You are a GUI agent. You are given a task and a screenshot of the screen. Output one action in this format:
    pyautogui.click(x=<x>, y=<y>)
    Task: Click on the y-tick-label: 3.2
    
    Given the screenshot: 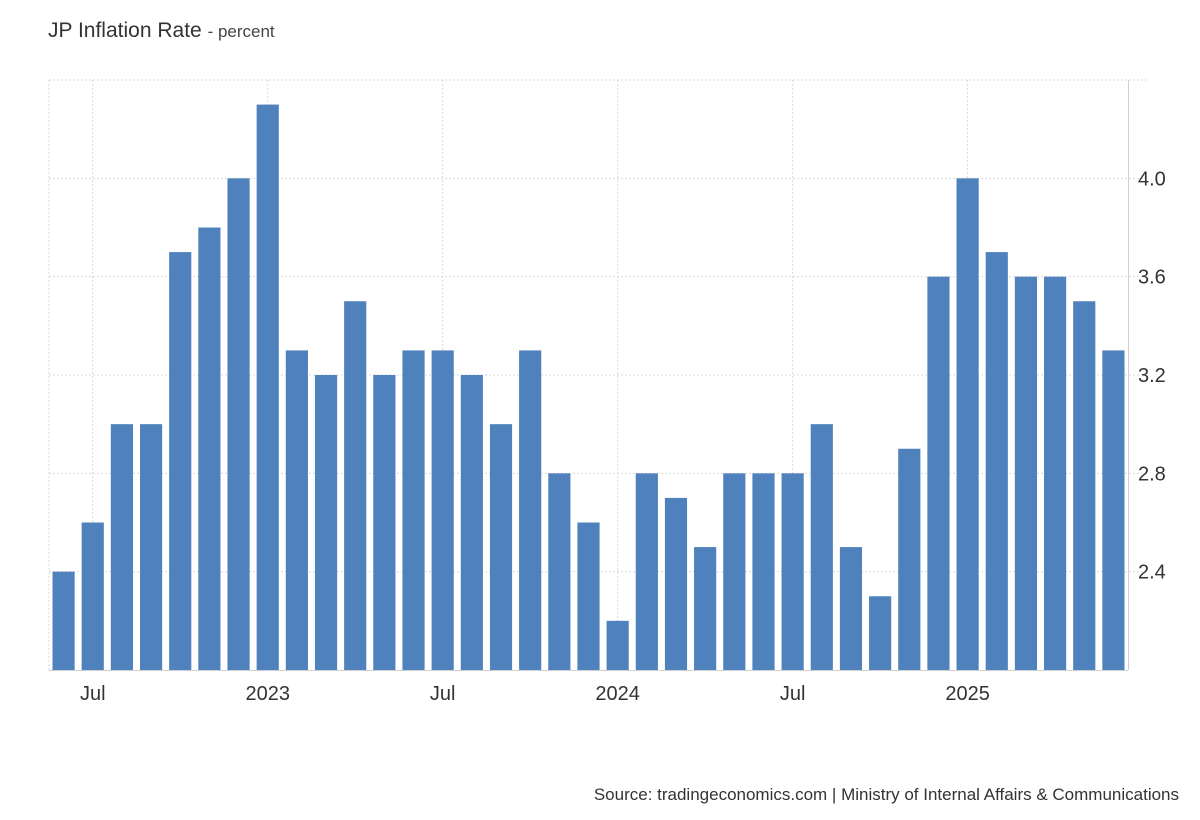 What is the action you would take?
    pyautogui.click(x=1152, y=376)
    